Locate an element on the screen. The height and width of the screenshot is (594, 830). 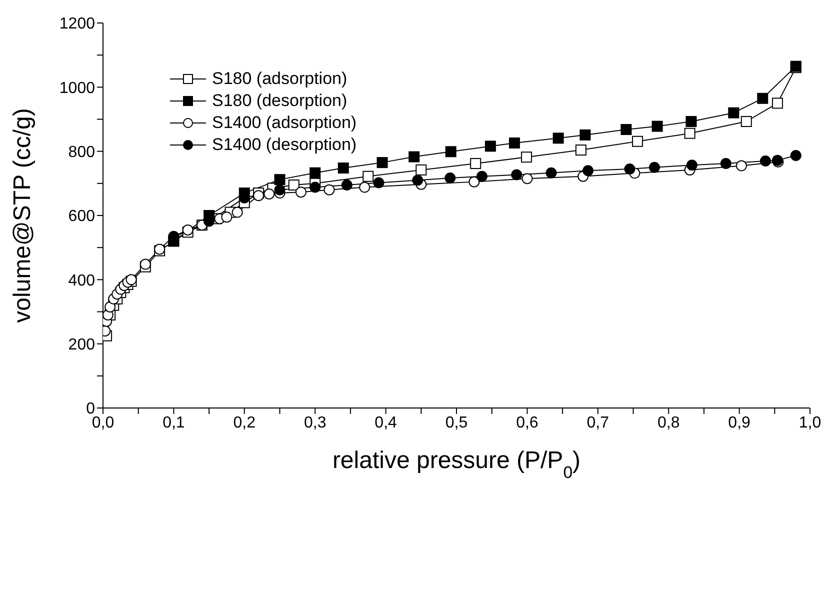
y-tick-label: 1200 is located at coordinates (77, 24).